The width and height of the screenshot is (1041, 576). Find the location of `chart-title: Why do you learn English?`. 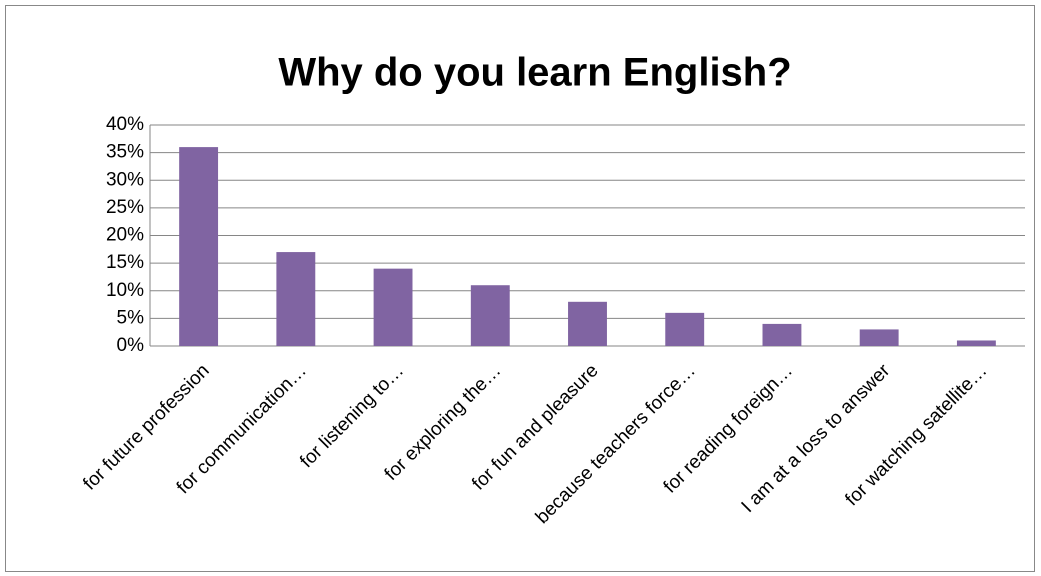

chart-title: Why do you learn English? is located at coordinates (534, 73).